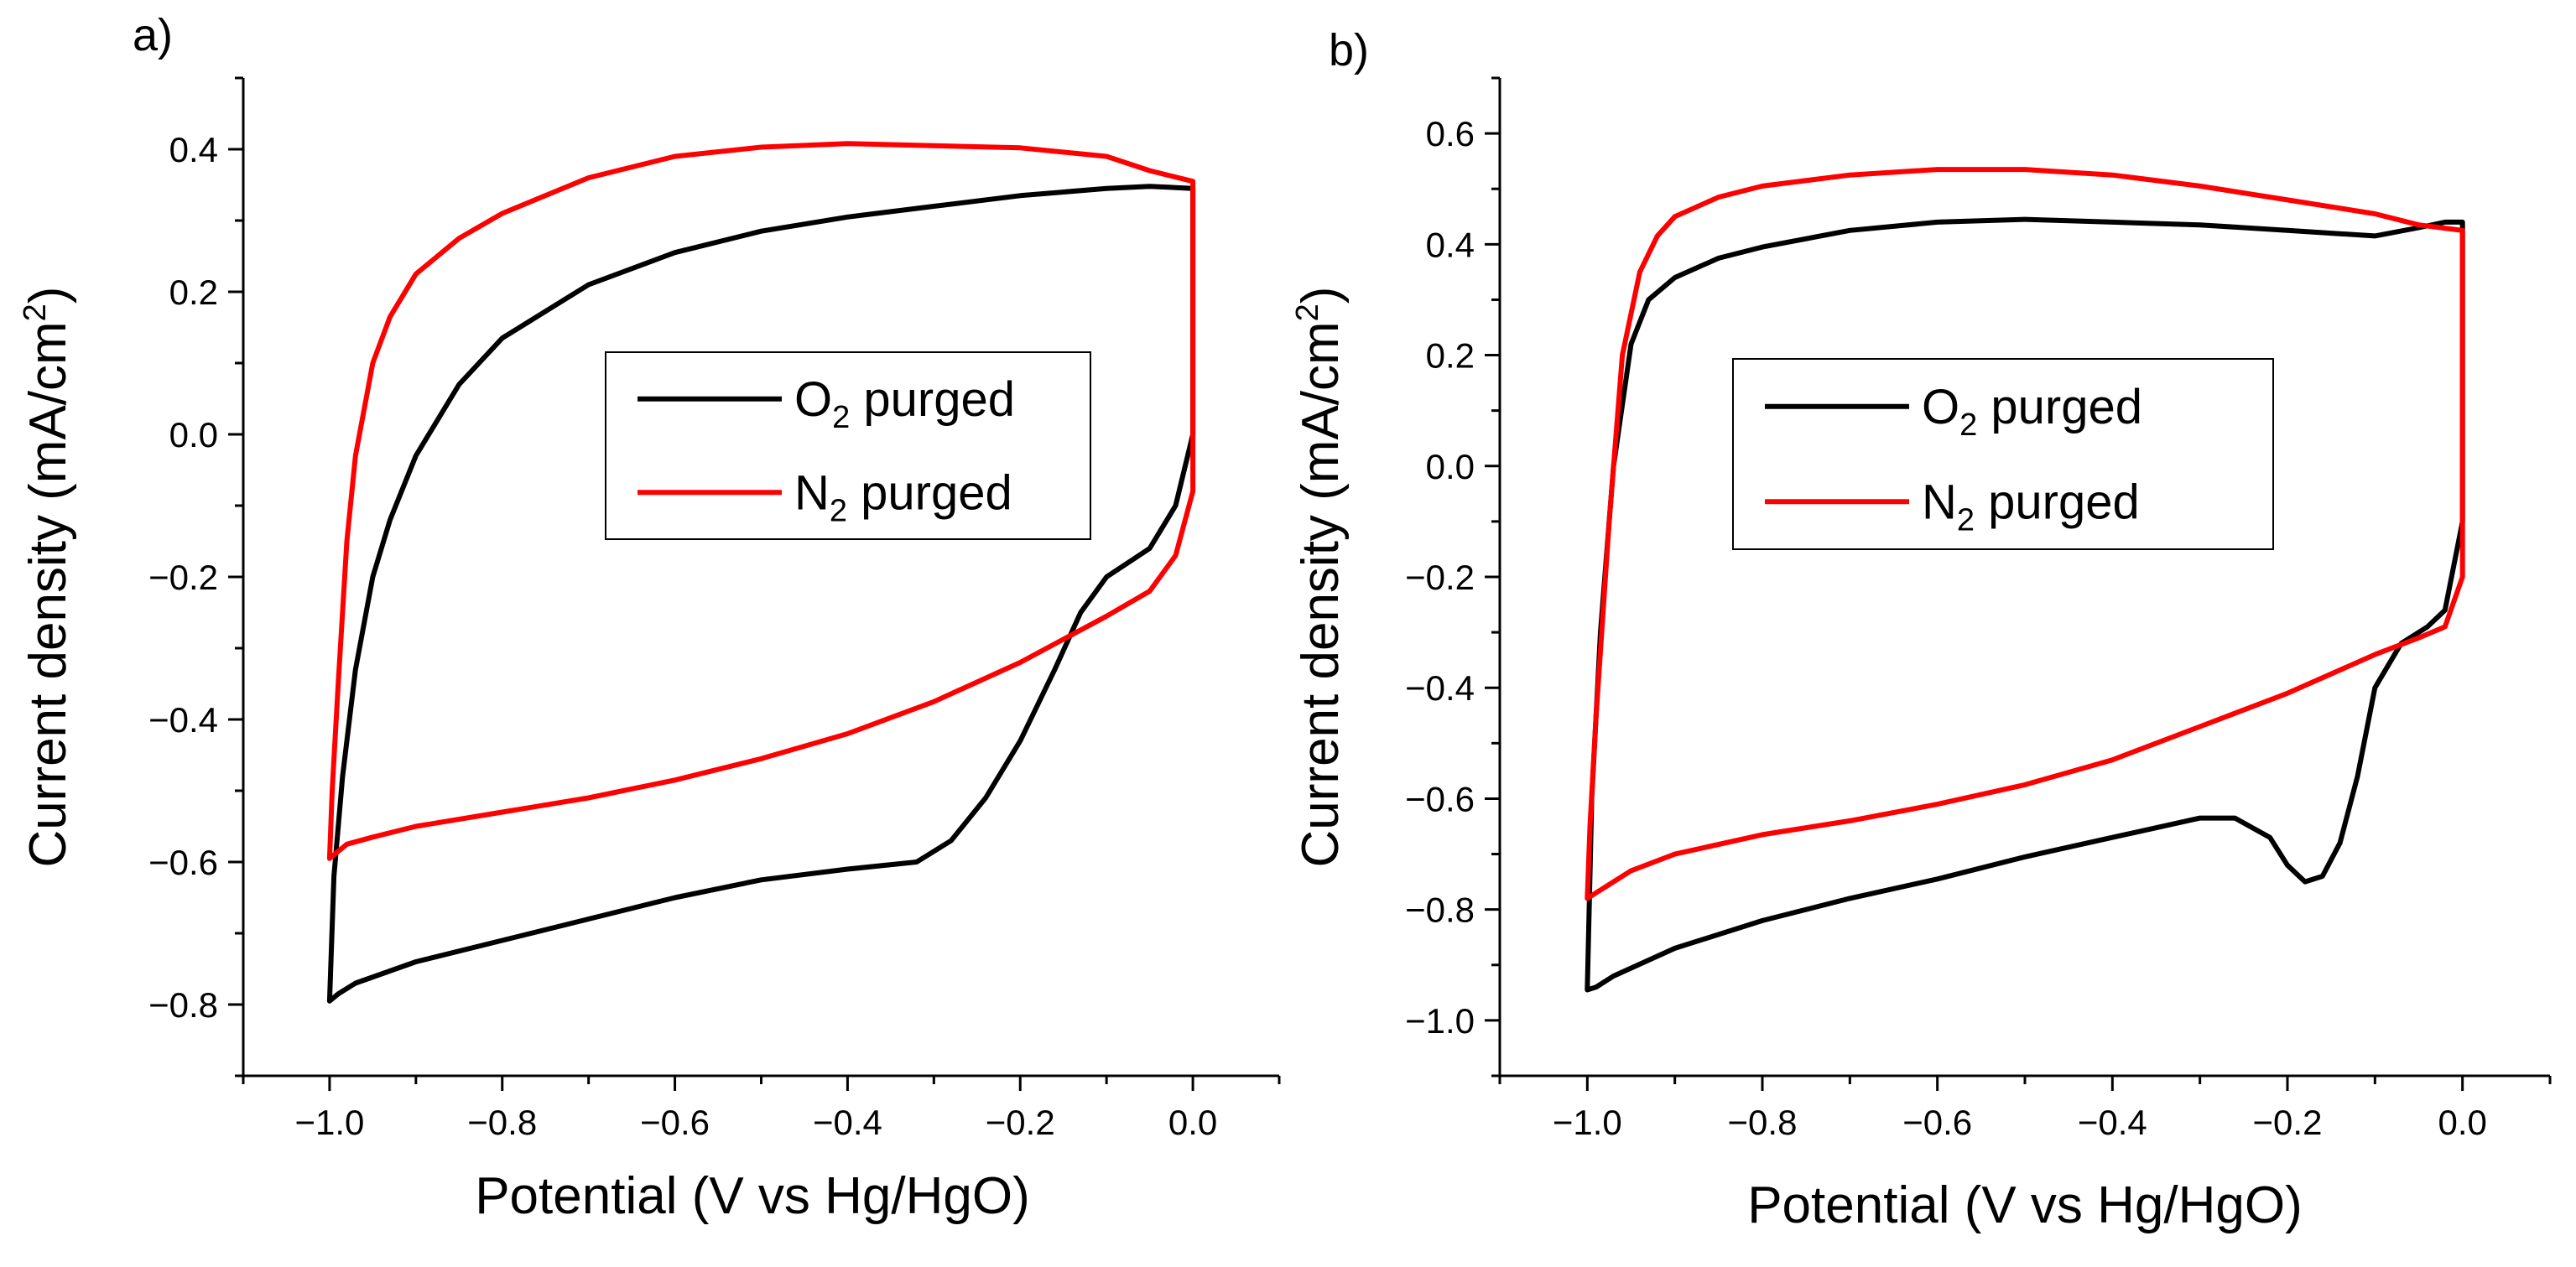 Image resolution: width=2576 pixels, height=1267 pixels. What do you see at coordinates (1450, 133) in the screenshot?
I see `y-tick-label: 0.6` at bounding box center [1450, 133].